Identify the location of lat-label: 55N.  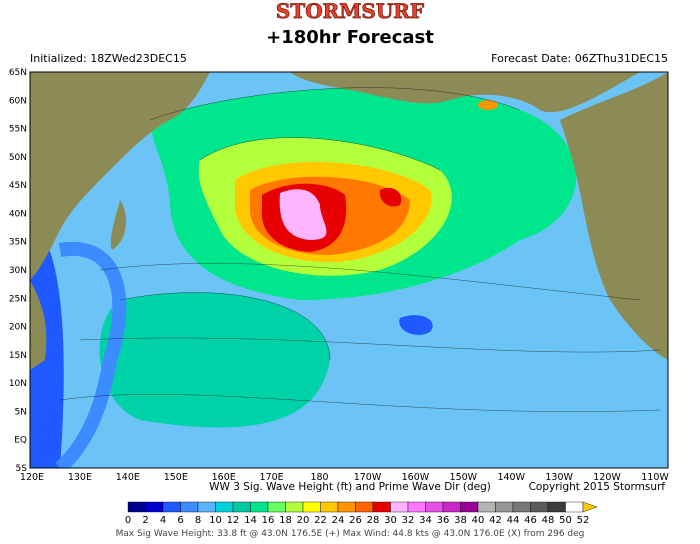
(18, 130).